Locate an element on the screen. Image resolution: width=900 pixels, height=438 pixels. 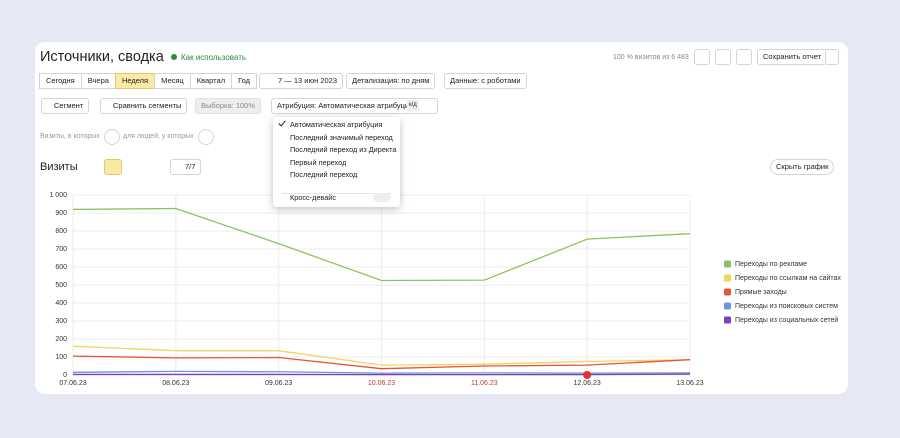
legend-label: Переходы из поисковых систем is located at coordinates (786, 306).